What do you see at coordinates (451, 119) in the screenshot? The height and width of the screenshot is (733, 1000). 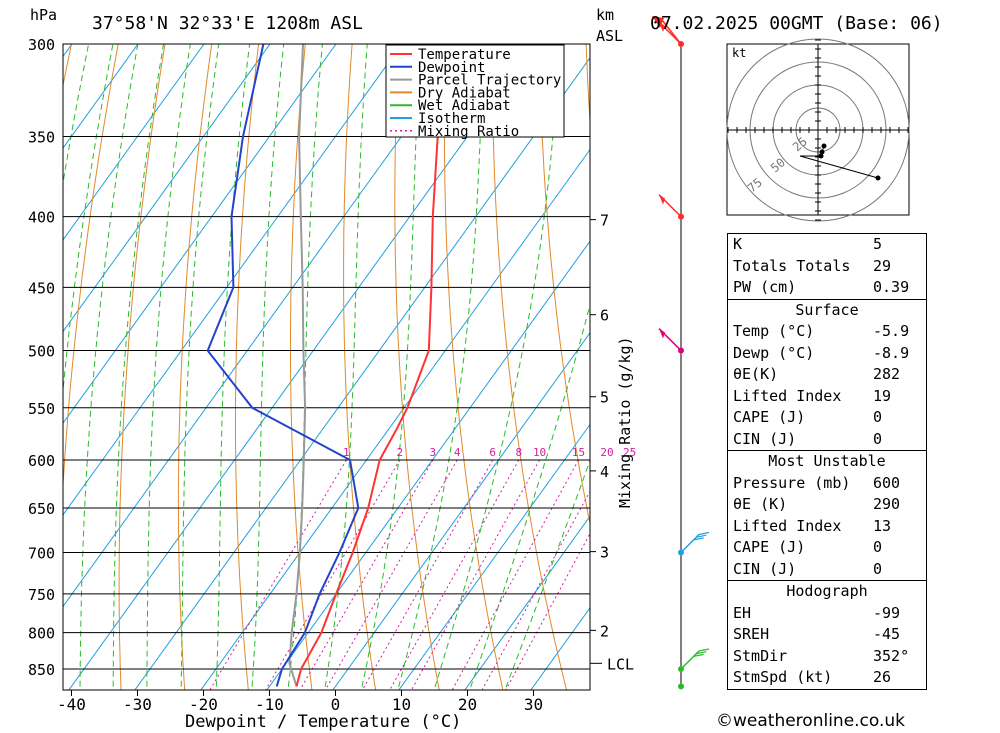 I see `legend-label: Isotherm` at bounding box center [451, 119].